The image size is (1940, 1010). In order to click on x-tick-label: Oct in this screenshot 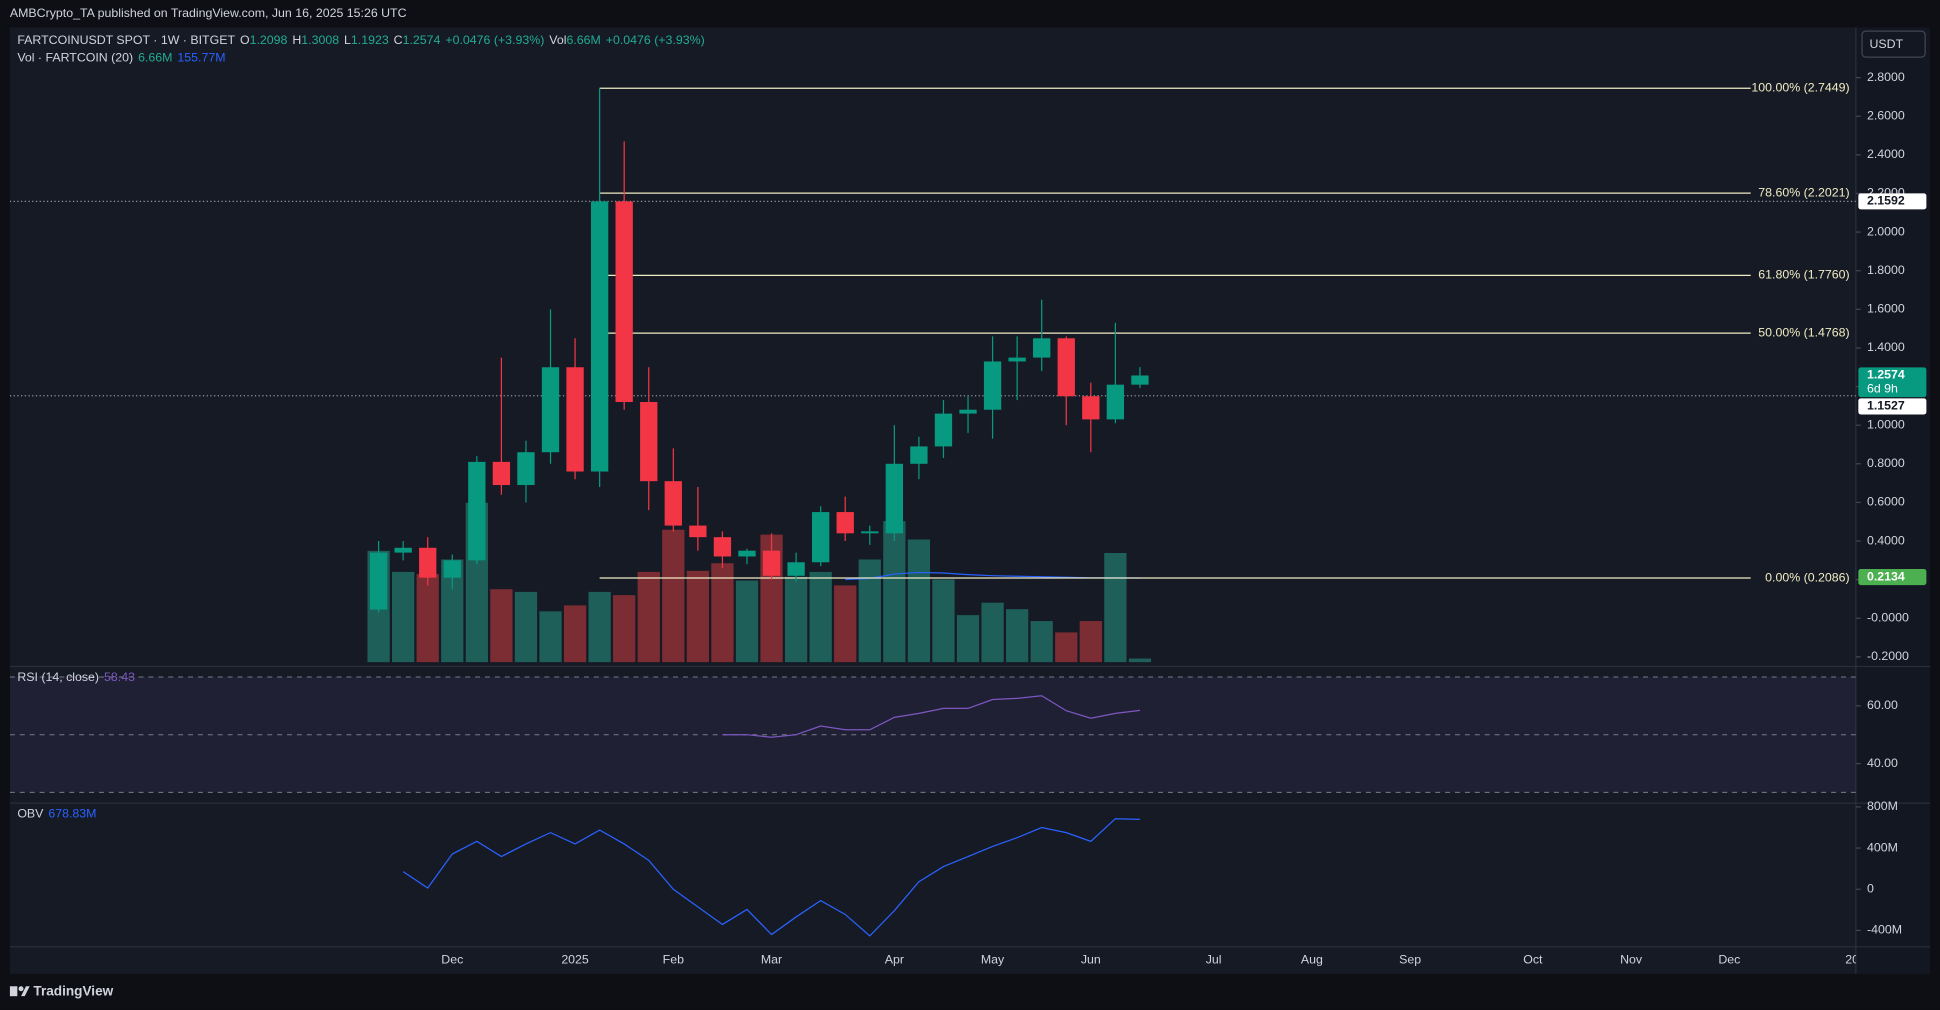, I will do `click(1533, 960)`.